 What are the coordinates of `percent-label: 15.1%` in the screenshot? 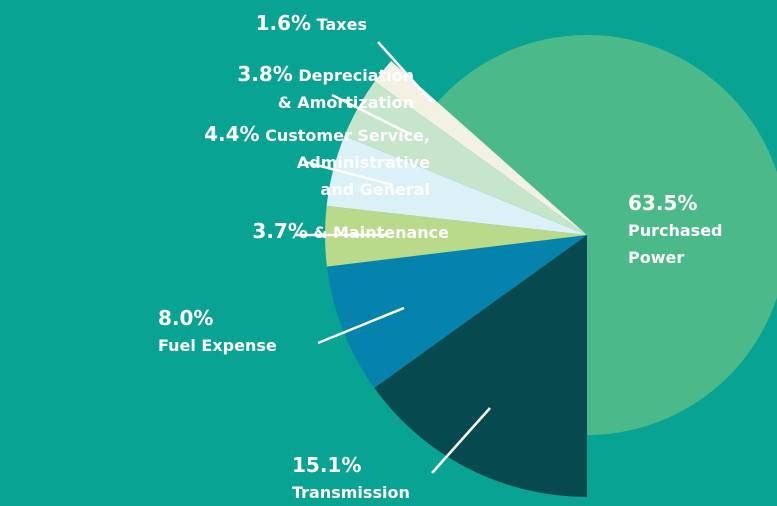 It's located at (327, 465).